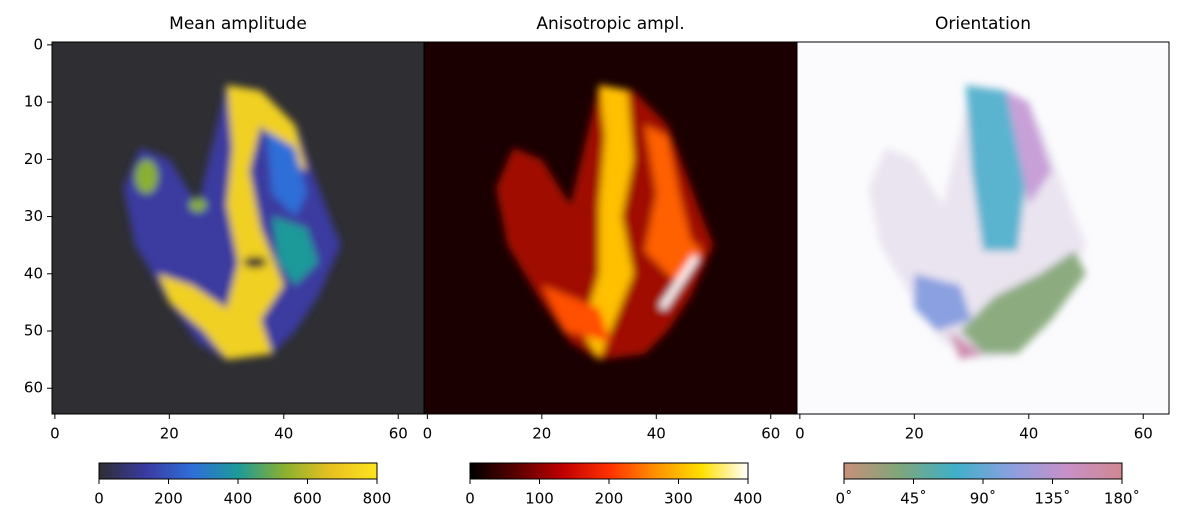 The width and height of the screenshot is (1183, 529). What do you see at coordinates (610, 24) in the screenshot?
I see `panel-title: Anisotropic ampl.` at bounding box center [610, 24].